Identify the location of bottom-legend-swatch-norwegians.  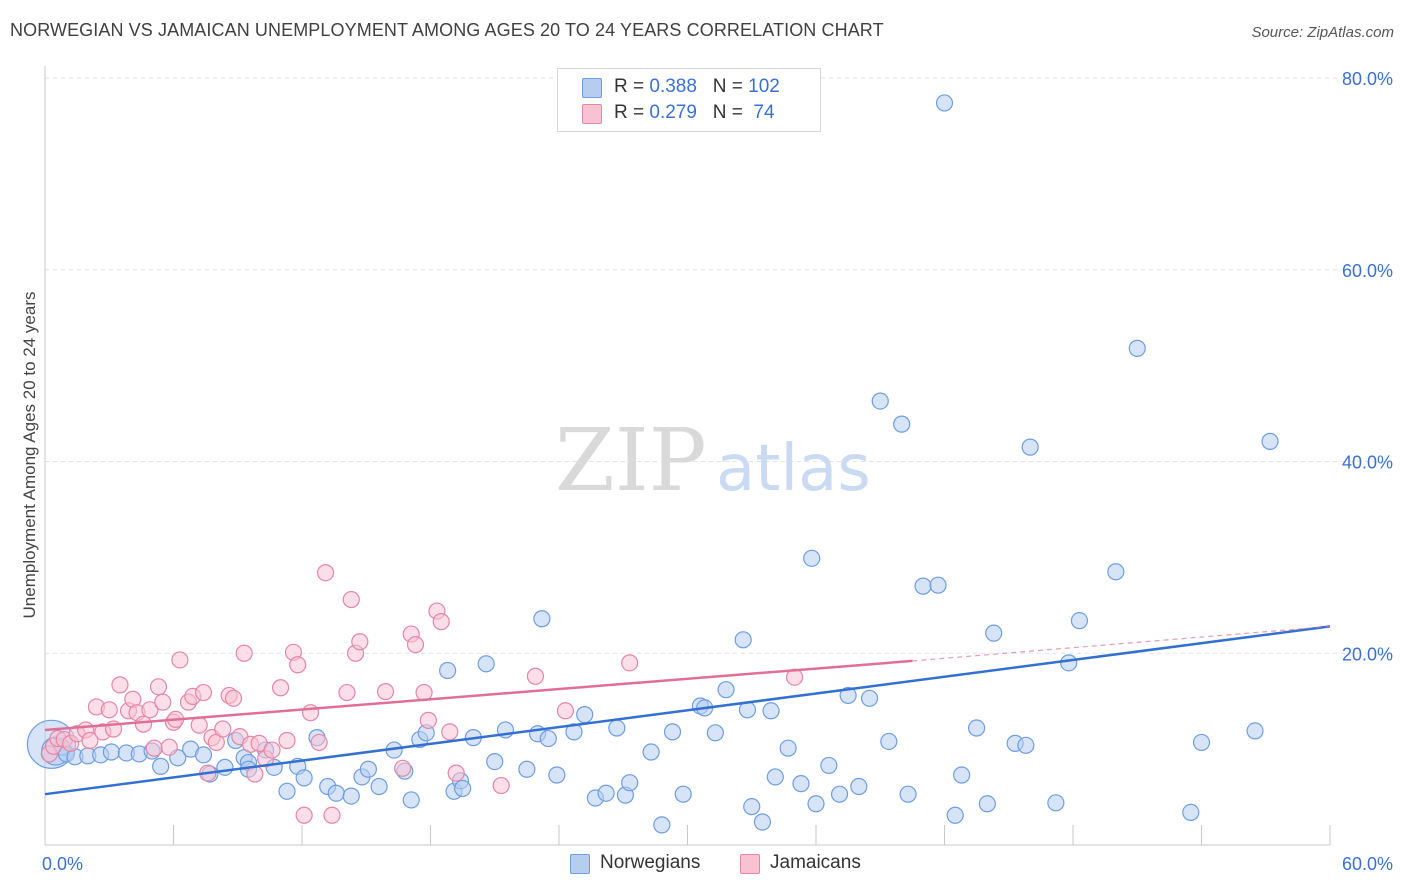
(580, 864).